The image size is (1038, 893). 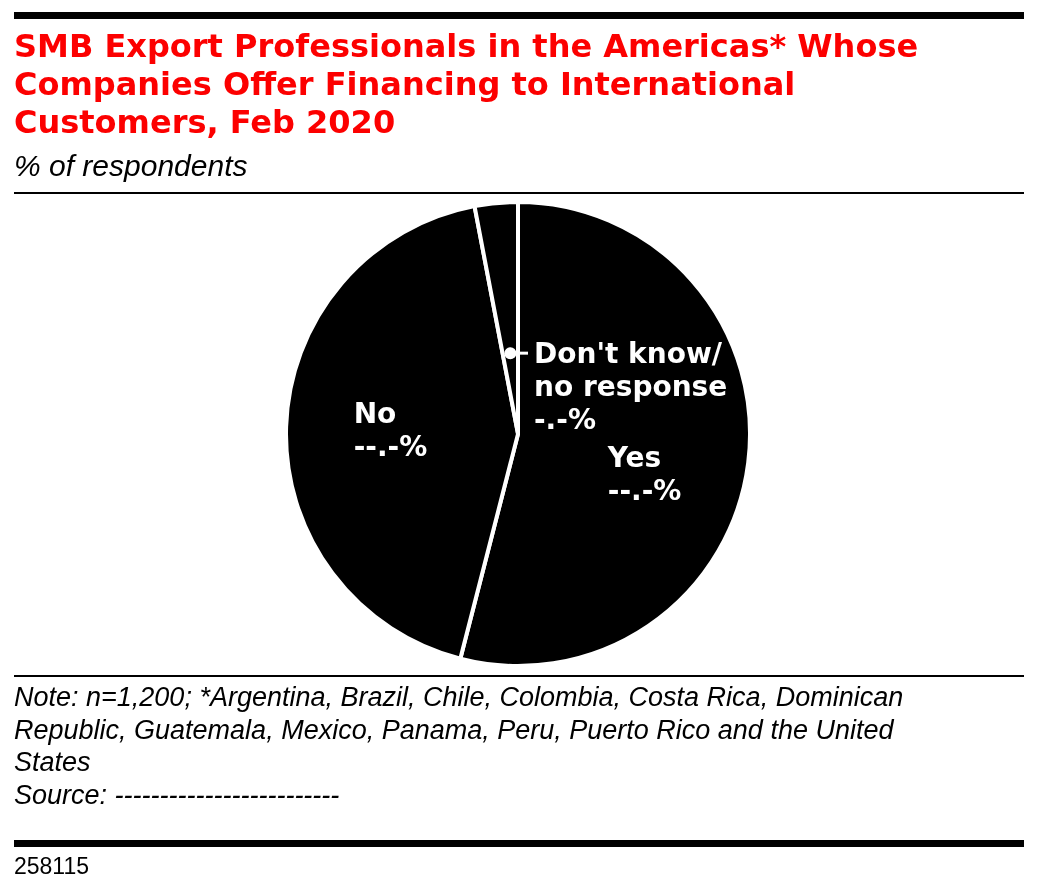 I want to click on slice-label: No, so click(x=375, y=413).